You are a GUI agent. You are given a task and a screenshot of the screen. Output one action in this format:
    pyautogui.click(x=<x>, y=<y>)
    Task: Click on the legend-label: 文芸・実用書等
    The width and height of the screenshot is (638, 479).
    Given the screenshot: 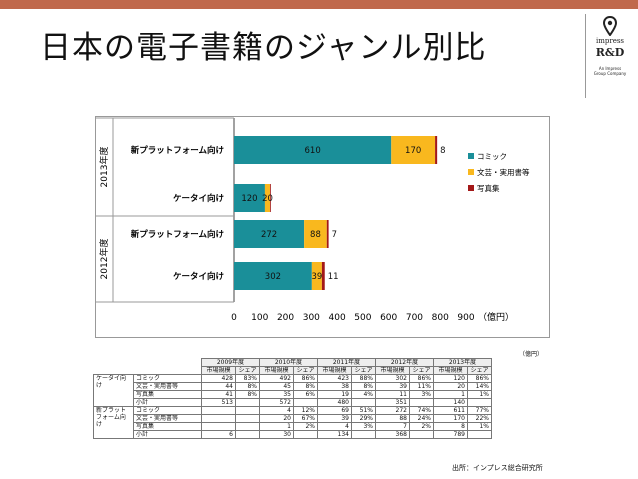 What is the action you would take?
    pyautogui.click(x=503, y=172)
    